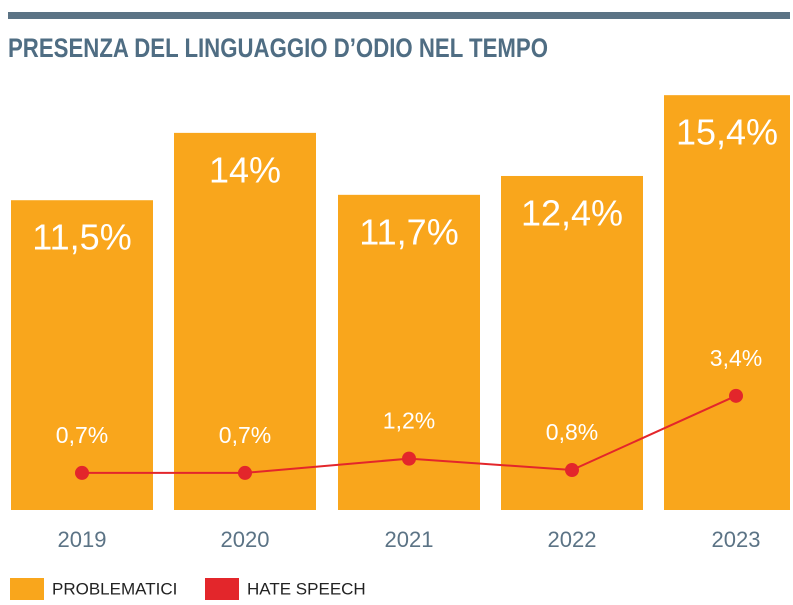 The height and width of the screenshot is (605, 793). Describe the element at coordinates (736, 539) in the screenshot. I see `x-tick-label: 2023` at that location.